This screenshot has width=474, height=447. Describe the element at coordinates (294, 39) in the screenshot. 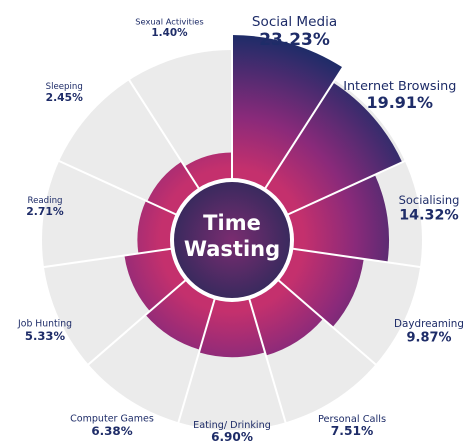

I see `value-label: 23.23%` at that location.